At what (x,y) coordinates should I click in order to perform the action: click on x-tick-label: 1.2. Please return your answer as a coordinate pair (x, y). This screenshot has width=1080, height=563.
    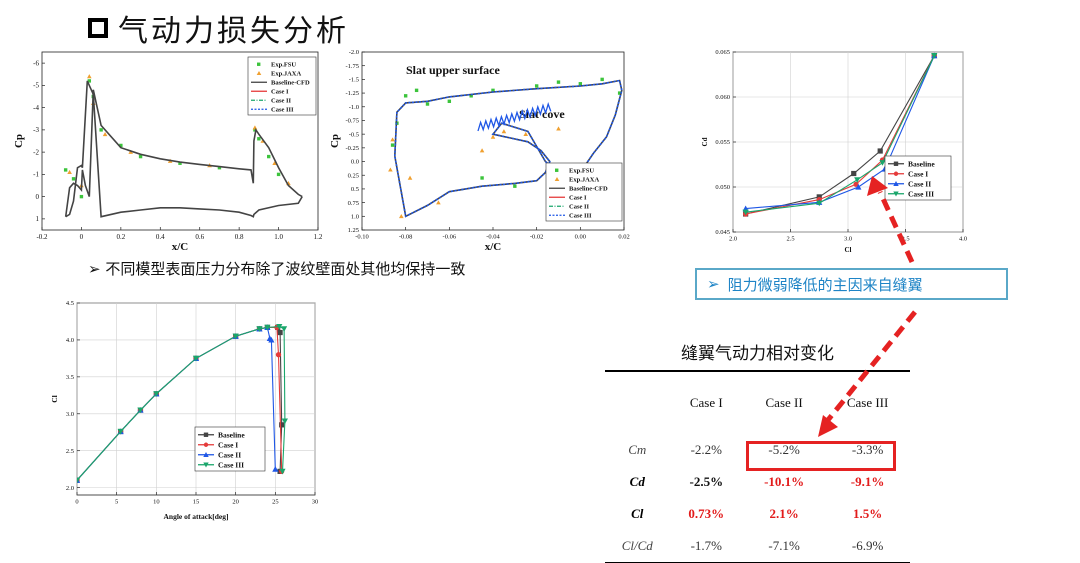
    Looking at the image, I should click on (318, 237).